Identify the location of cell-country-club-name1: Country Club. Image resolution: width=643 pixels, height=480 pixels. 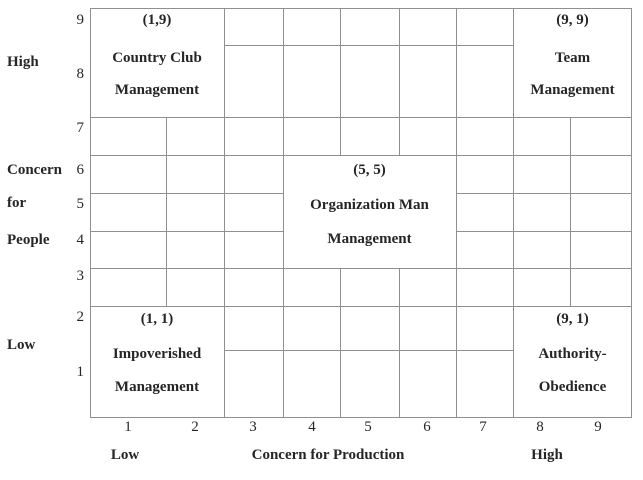
(157, 58).